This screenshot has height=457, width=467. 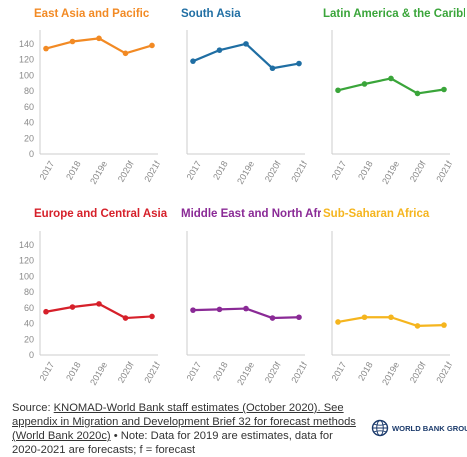 I want to click on world-bank-logo: WORLD BANK GROUP, so click(x=419, y=428).